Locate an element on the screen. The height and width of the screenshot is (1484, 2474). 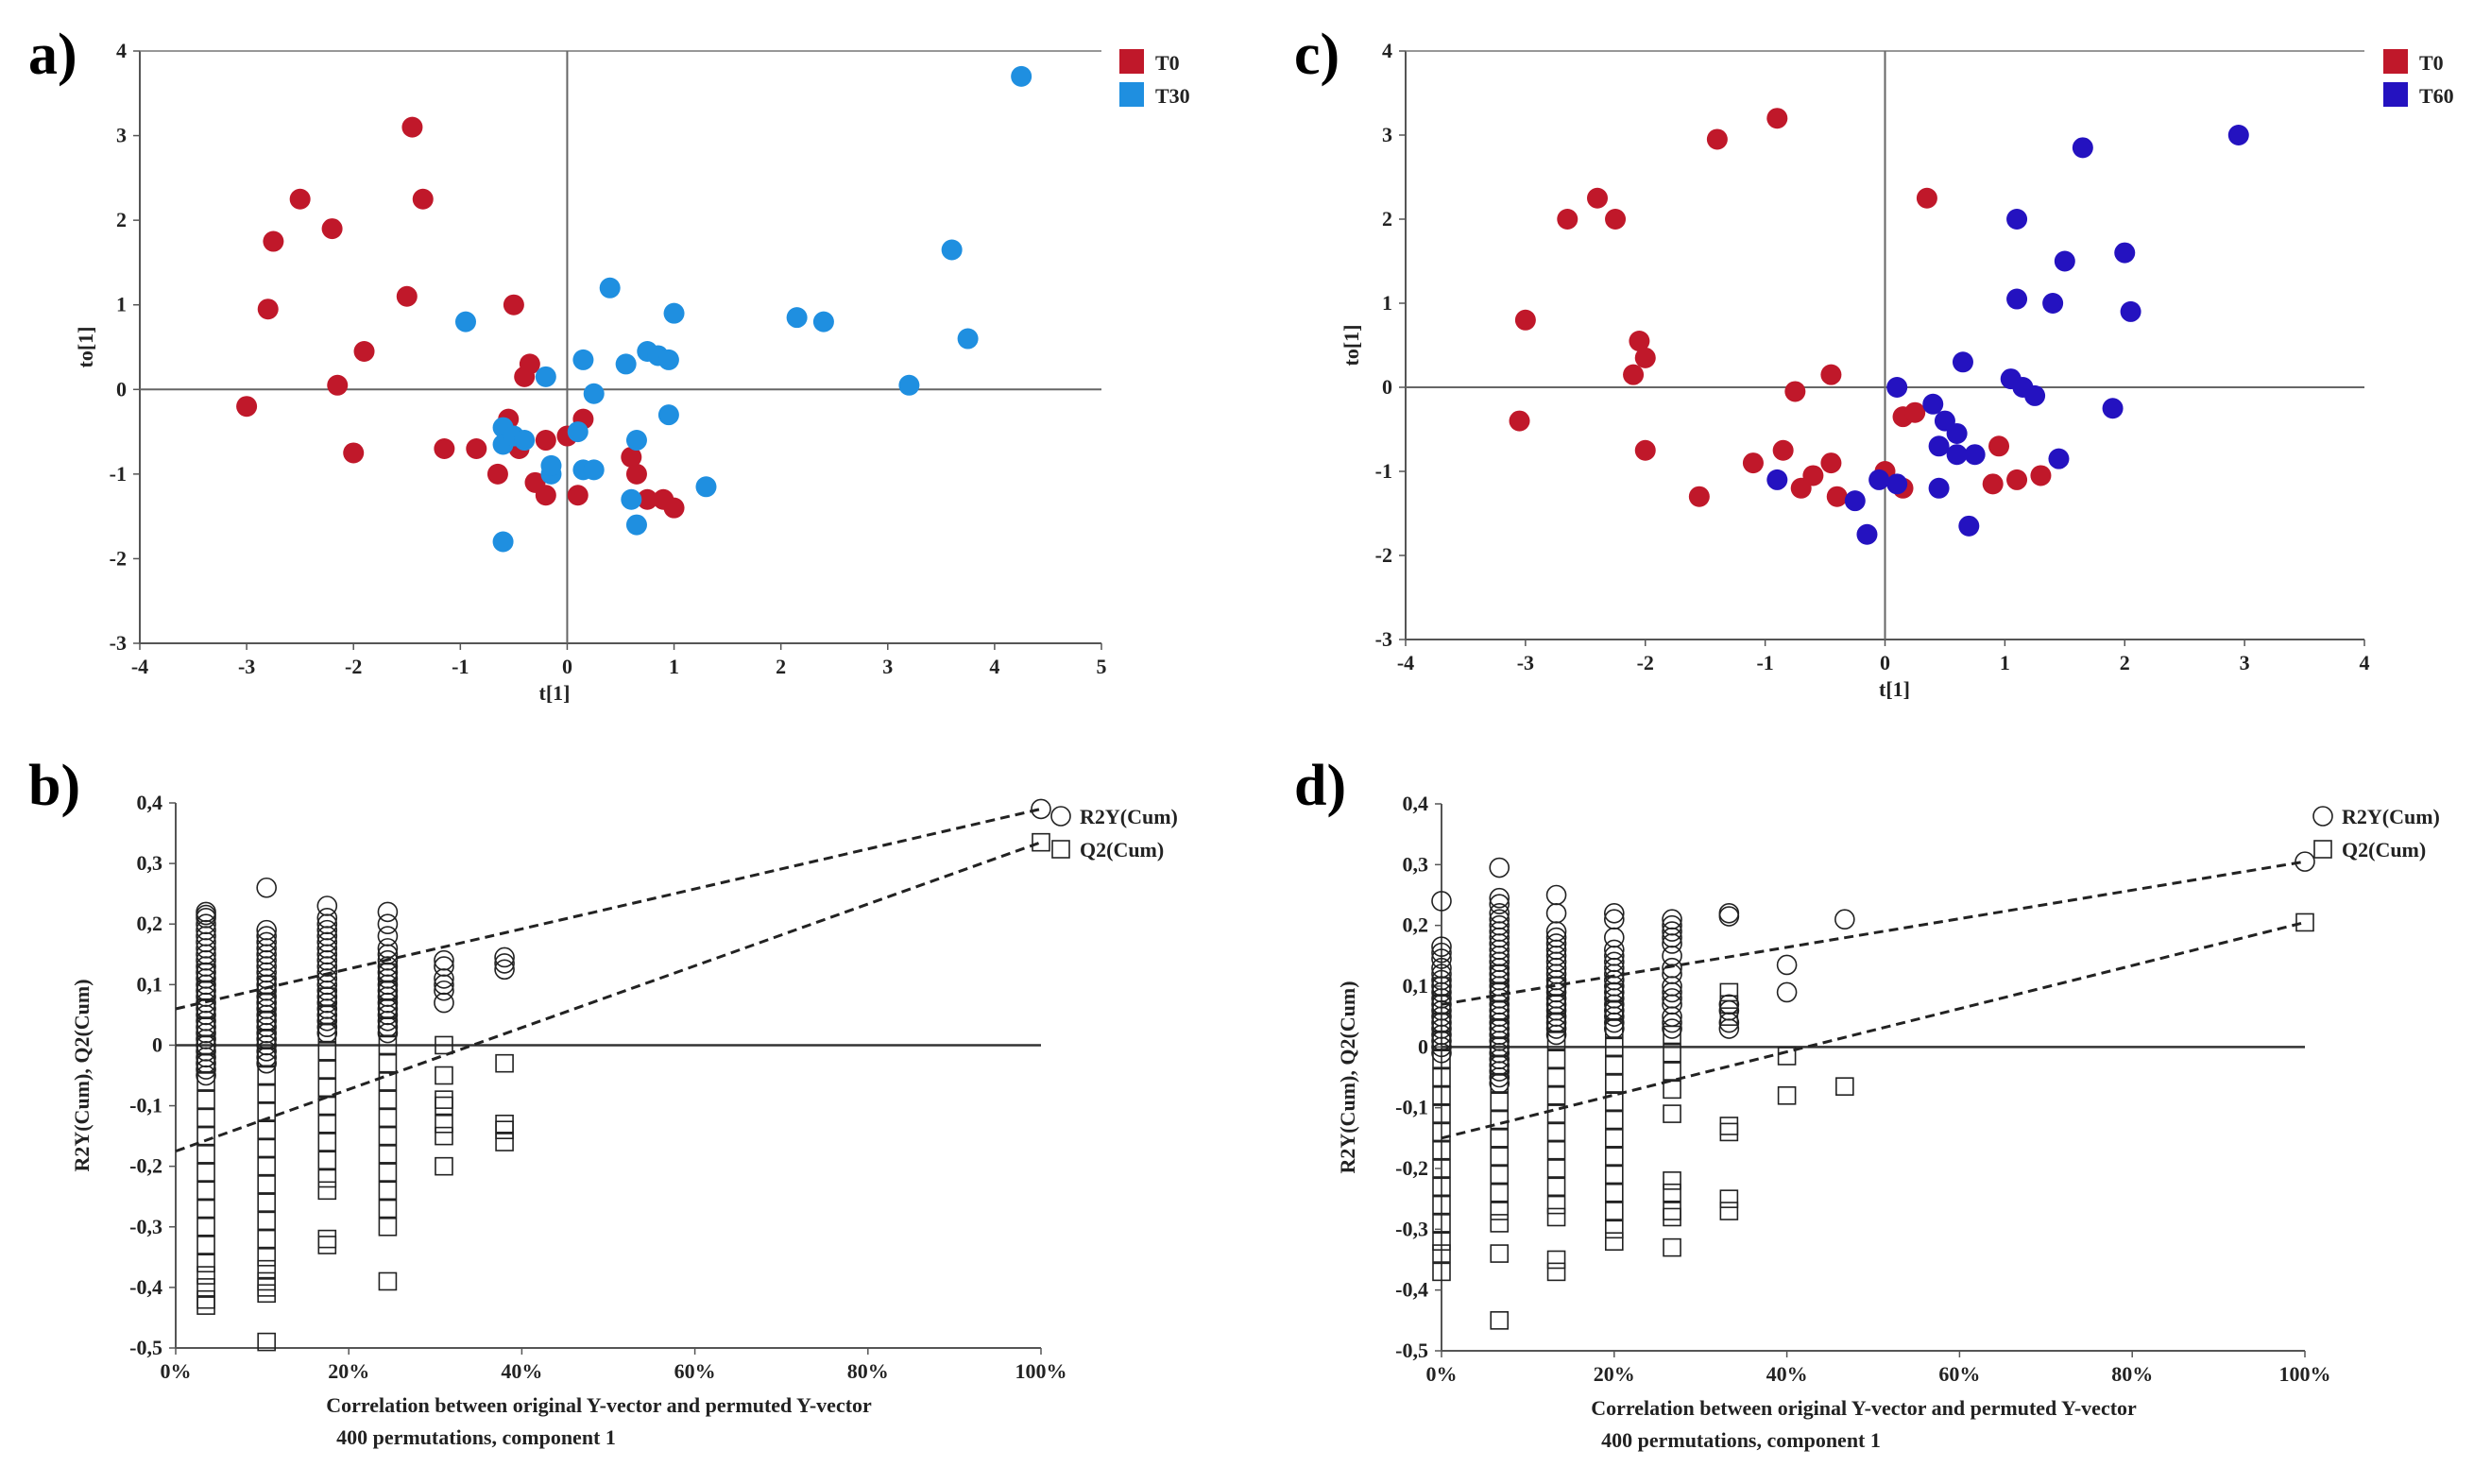
x-tick-label: 4 is located at coordinates (994, 667).